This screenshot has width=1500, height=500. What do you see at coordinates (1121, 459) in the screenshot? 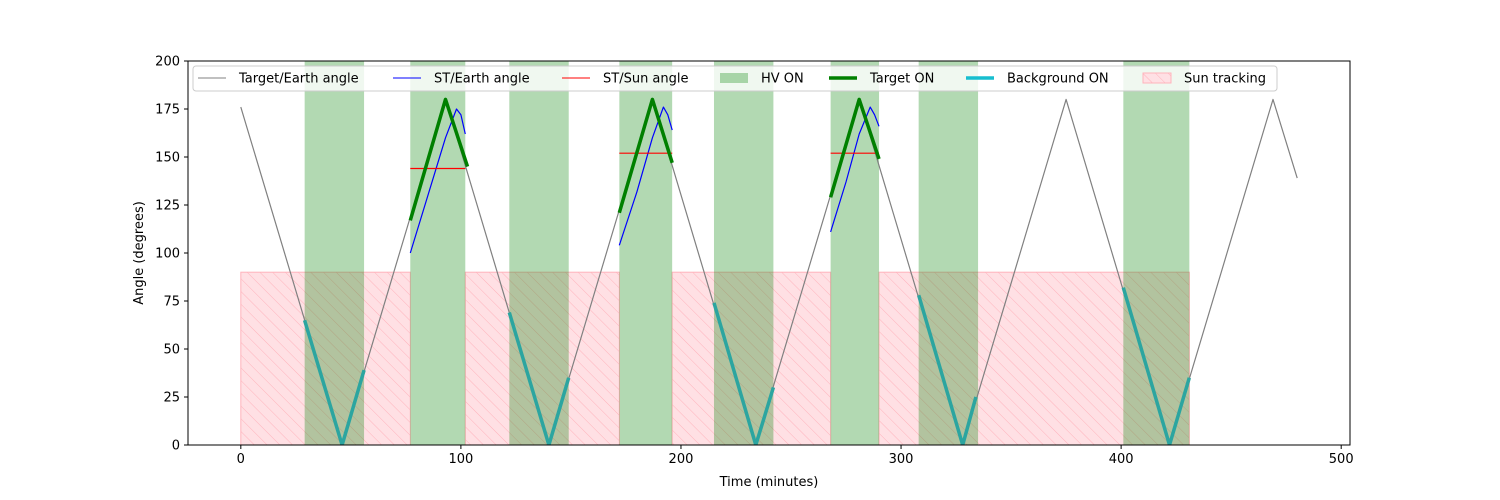
I see `x-tick-label: 400` at bounding box center [1121, 459].